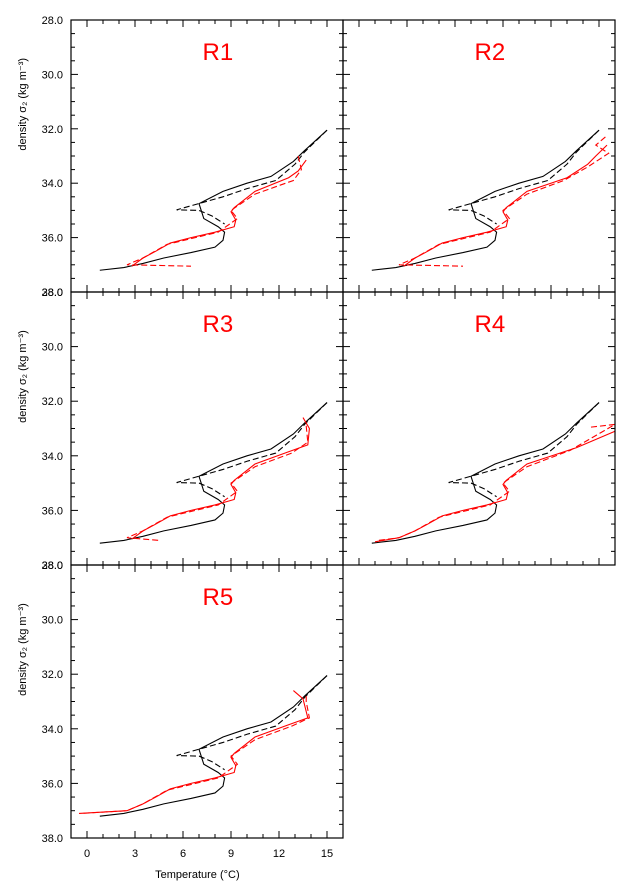 The height and width of the screenshot is (894, 635). Describe the element at coordinates (490, 52) in the screenshot. I see `panel-title: R2` at that location.